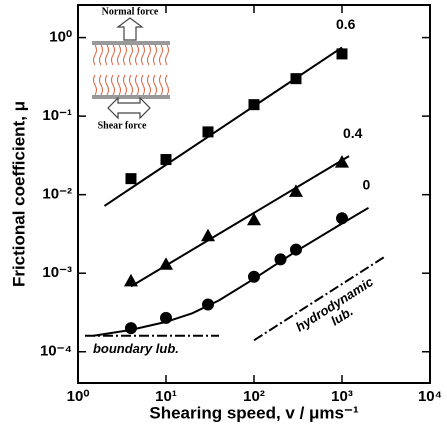 The height and width of the screenshot is (427, 447). Describe the element at coordinates (57, 272) in the screenshot. I see `y-tick-label: 10⁻³` at that location.